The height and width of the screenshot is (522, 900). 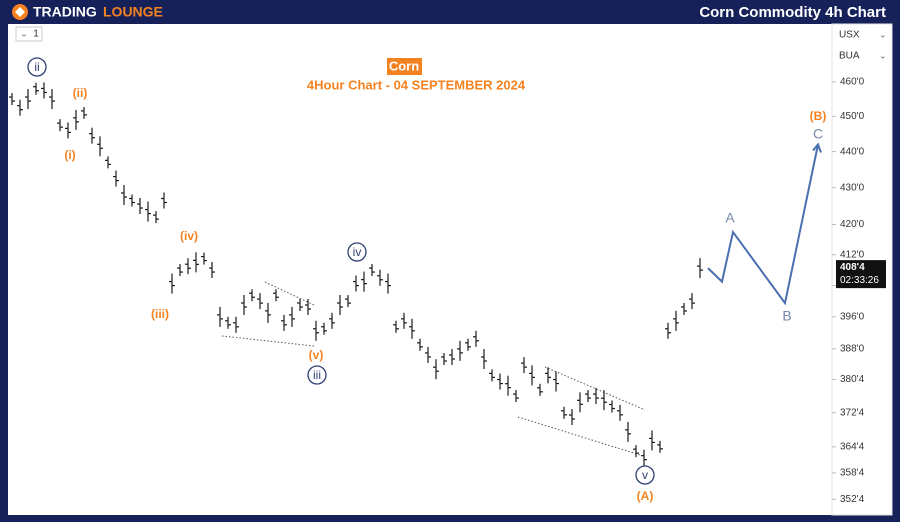 I want to click on wave-label: v, so click(x=645, y=475).